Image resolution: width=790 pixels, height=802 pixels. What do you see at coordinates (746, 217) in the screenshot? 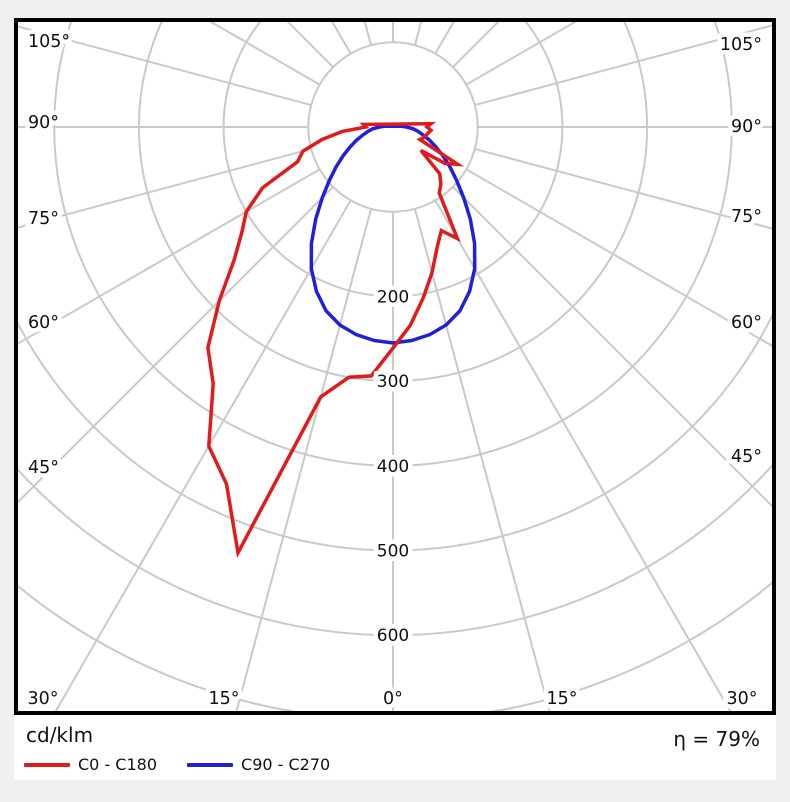
I see `angle-label-right: 75°` at bounding box center [746, 217].